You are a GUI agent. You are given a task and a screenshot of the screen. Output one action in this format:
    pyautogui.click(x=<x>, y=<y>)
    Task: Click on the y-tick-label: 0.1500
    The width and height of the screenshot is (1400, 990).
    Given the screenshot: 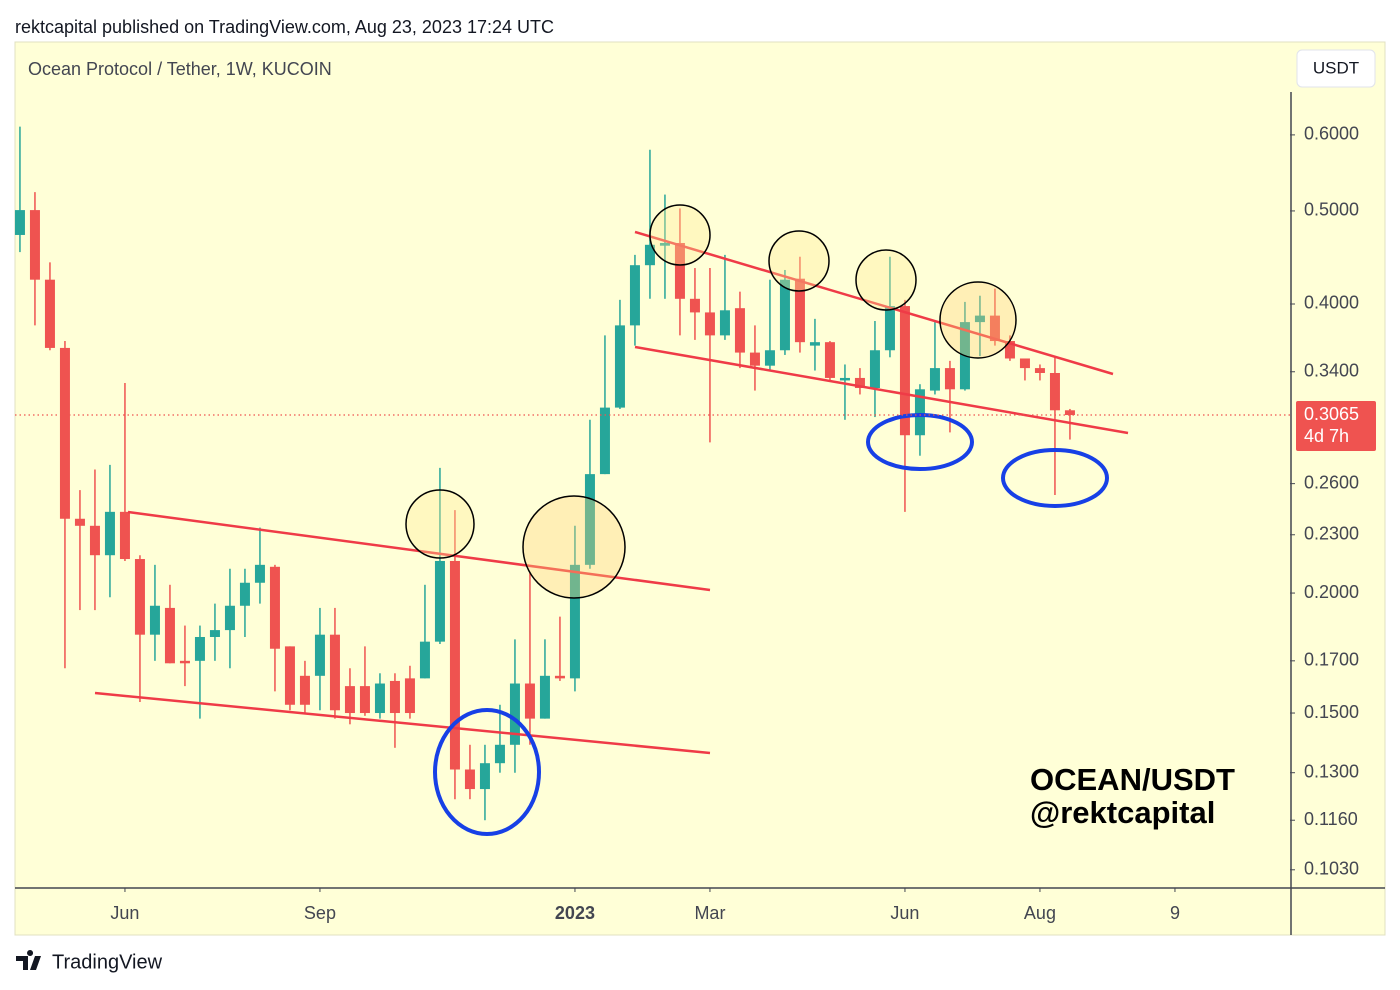 What is the action you would take?
    pyautogui.click(x=1331, y=712)
    